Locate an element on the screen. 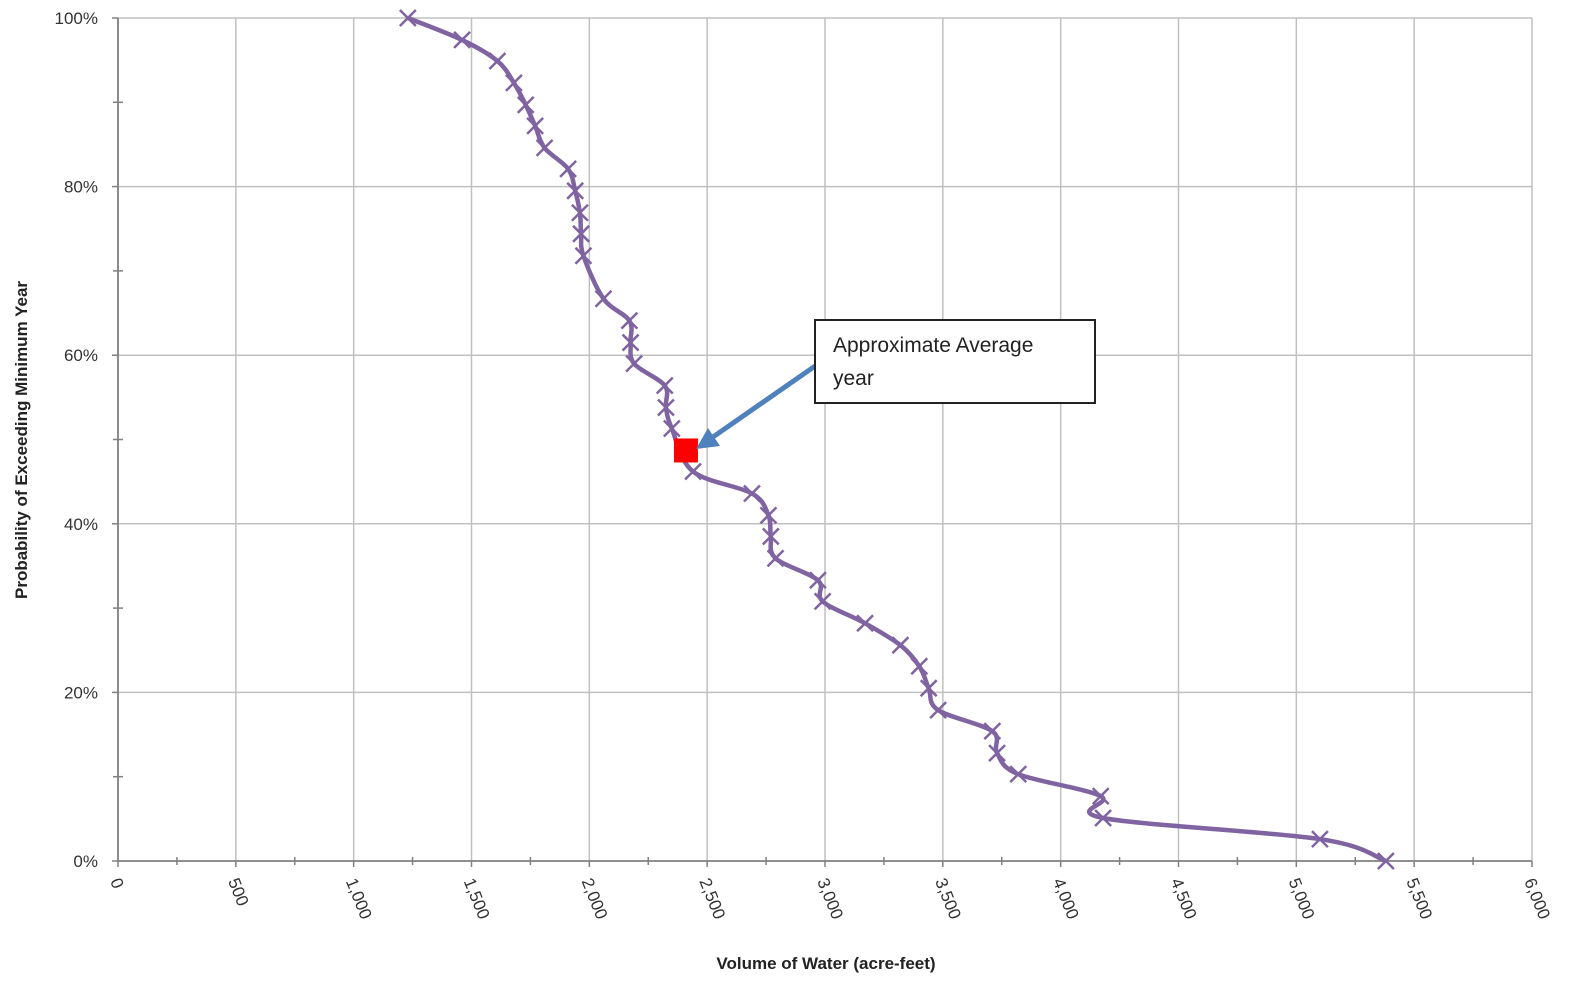 The image size is (1578, 981). annotation-text-line-1: Approximate Average is located at coordinates (933, 345).